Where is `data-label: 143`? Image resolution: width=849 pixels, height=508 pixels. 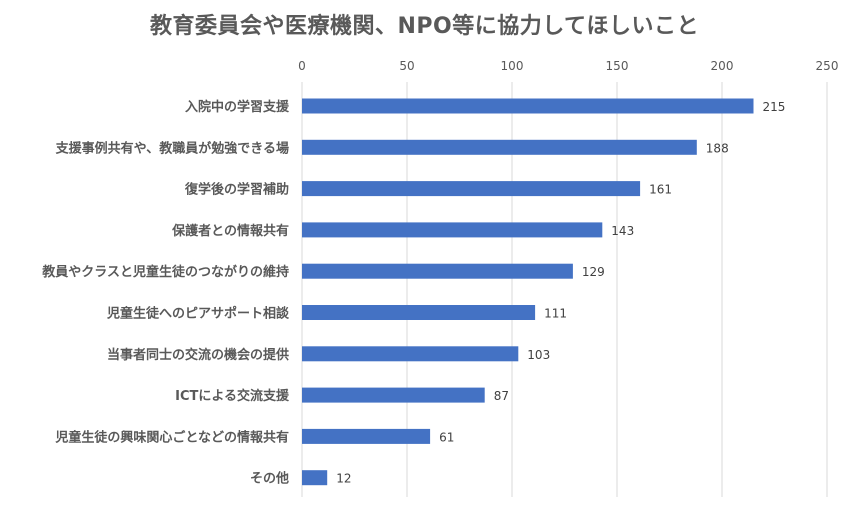 data-label: 143 is located at coordinates (622, 231).